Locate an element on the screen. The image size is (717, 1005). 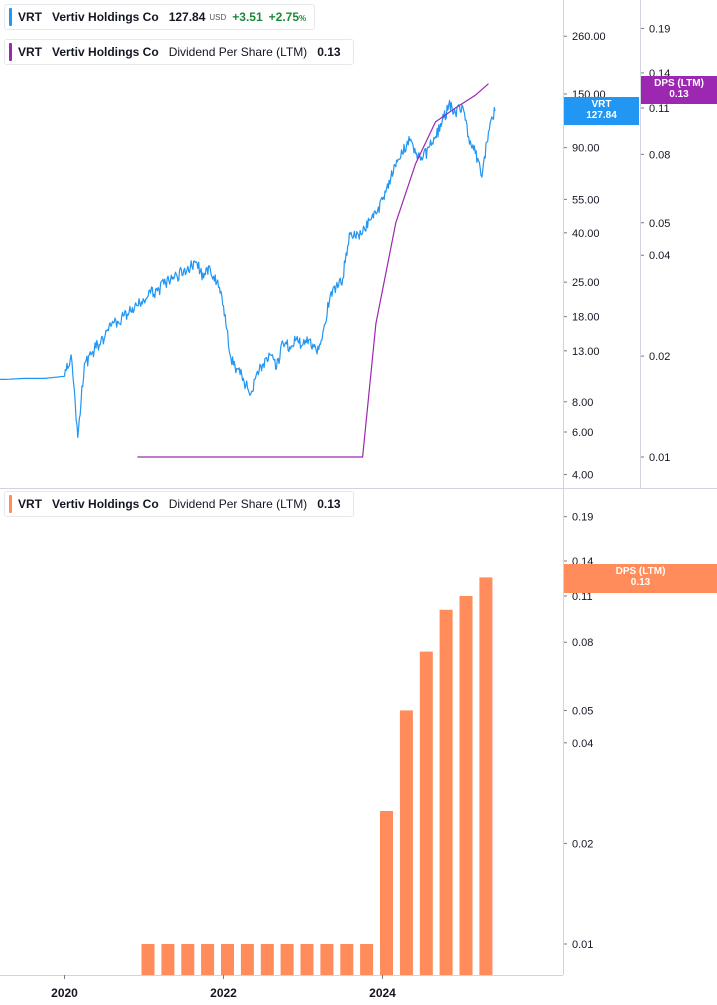
dps-tag-top: DPS (LTM) 0.13 is located at coordinates (679, 90).